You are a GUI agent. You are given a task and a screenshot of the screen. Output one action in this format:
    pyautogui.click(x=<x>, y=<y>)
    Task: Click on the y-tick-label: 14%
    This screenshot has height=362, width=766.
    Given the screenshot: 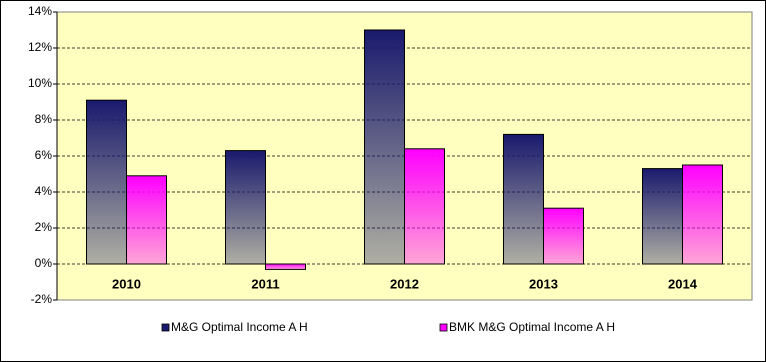 What is the action you would take?
    pyautogui.click(x=40, y=11)
    